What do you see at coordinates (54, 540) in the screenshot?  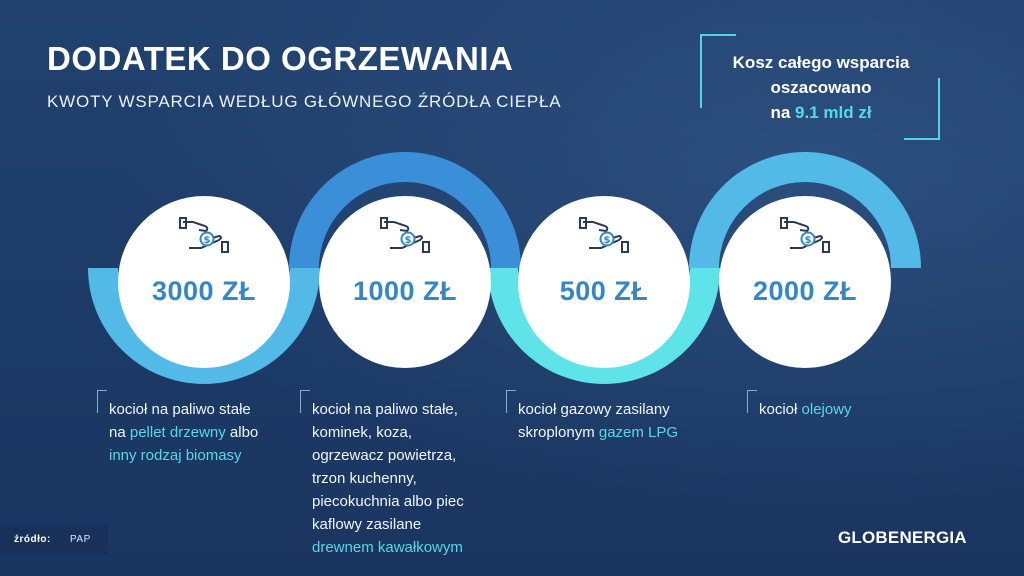 I see `source-badge: źródło: PAP` at bounding box center [54, 540].